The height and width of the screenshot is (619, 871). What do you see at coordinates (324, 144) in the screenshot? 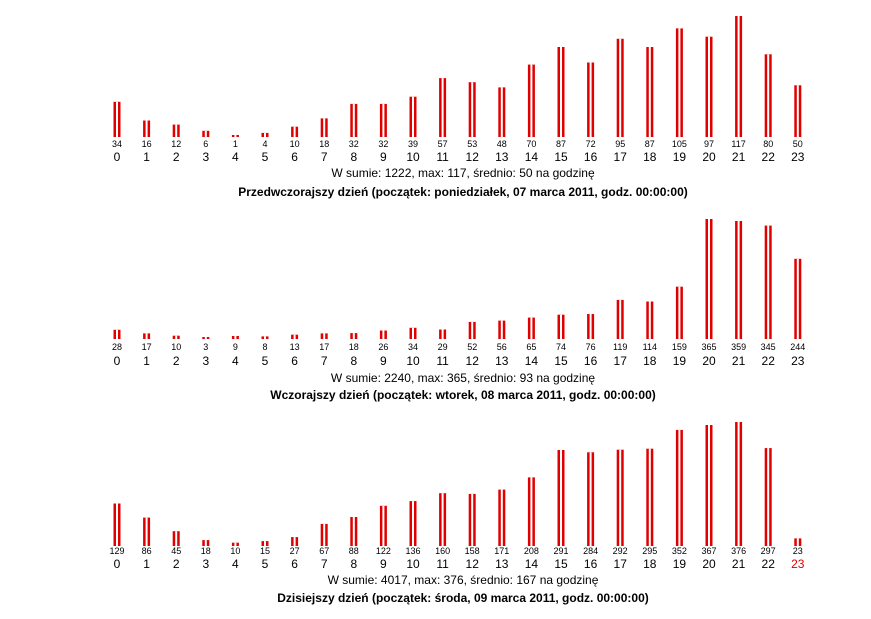
I see `value-label-hour-7: 18` at bounding box center [324, 144].